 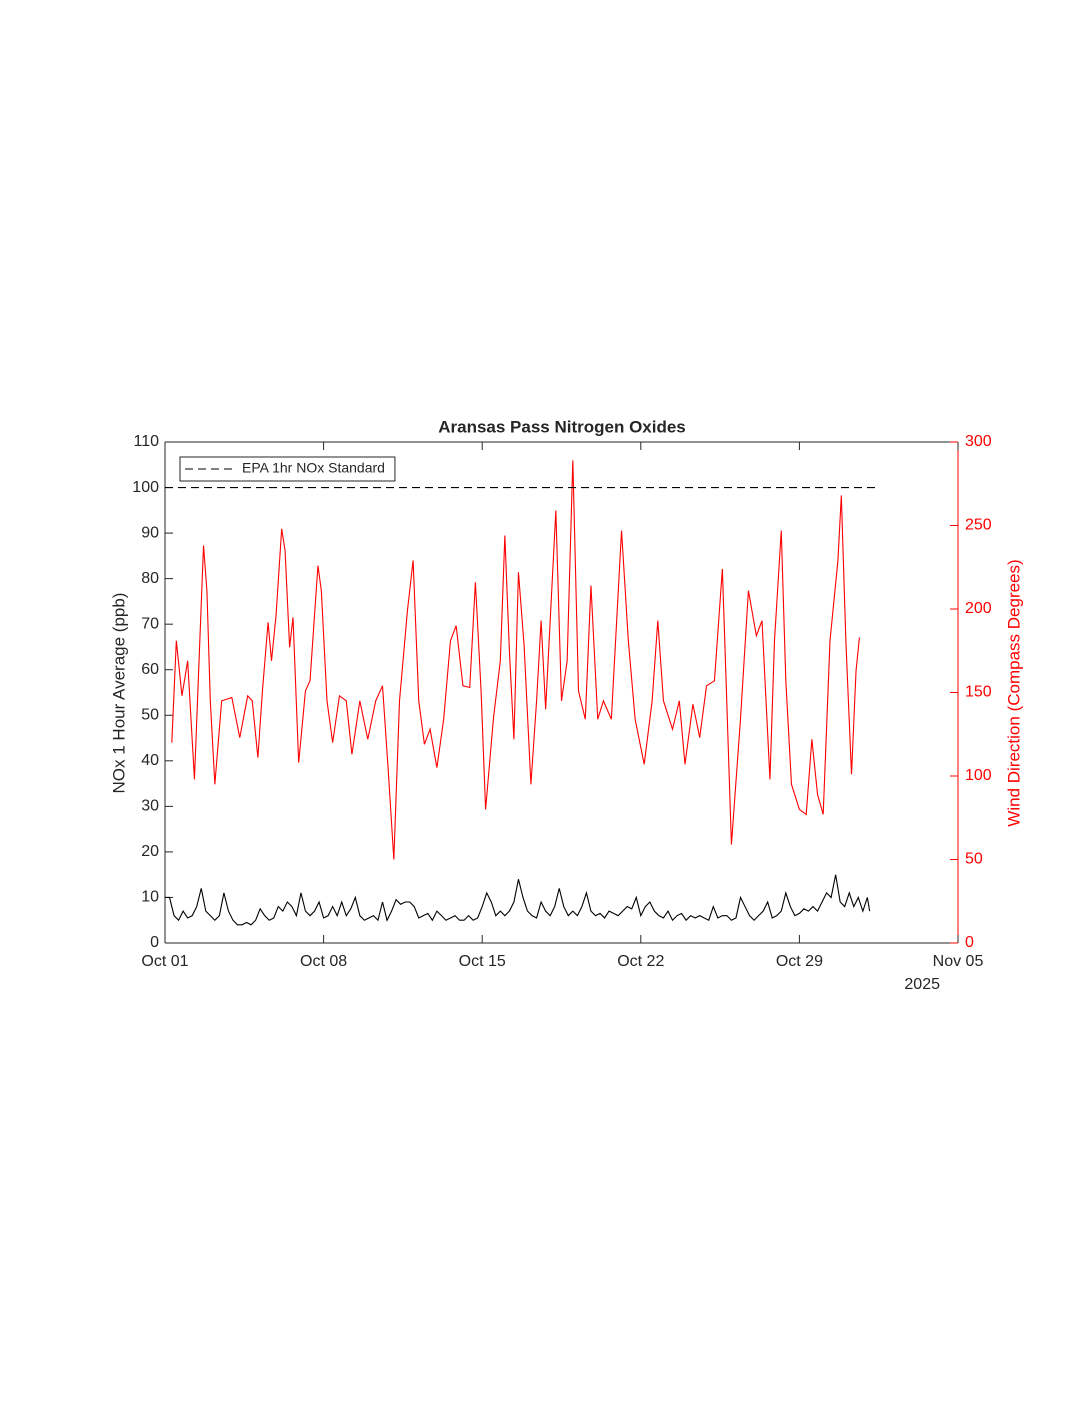 What do you see at coordinates (958, 961) in the screenshot?
I see `x-tick-label: Nov 05` at bounding box center [958, 961].